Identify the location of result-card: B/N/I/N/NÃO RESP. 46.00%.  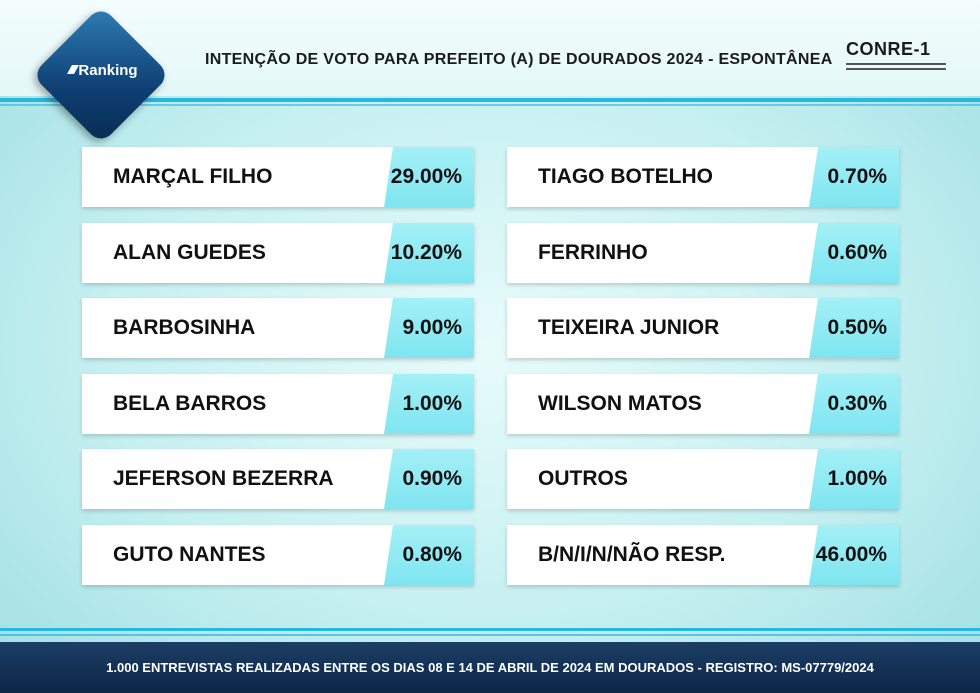
(703, 555).